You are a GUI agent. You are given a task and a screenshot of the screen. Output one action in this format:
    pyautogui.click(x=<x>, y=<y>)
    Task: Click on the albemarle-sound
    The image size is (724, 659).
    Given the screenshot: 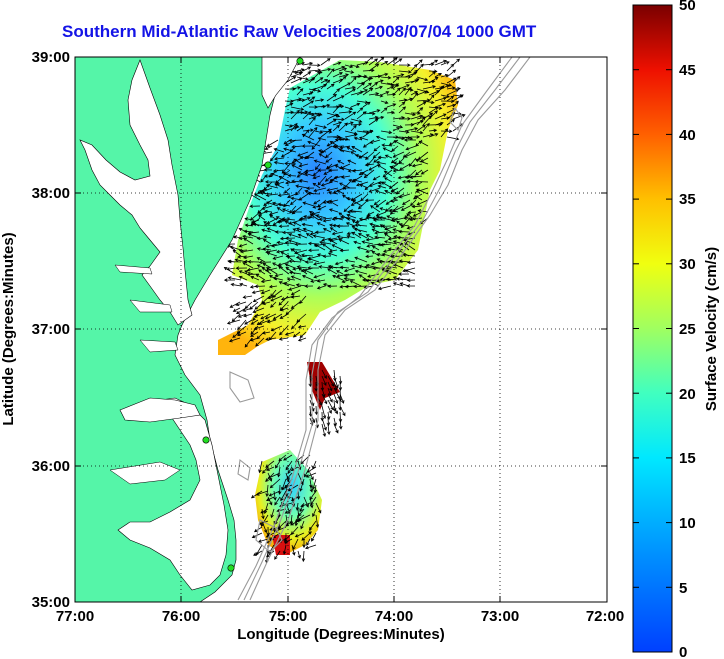 What is the action you would take?
    pyautogui.click(x=160, y=410)
    